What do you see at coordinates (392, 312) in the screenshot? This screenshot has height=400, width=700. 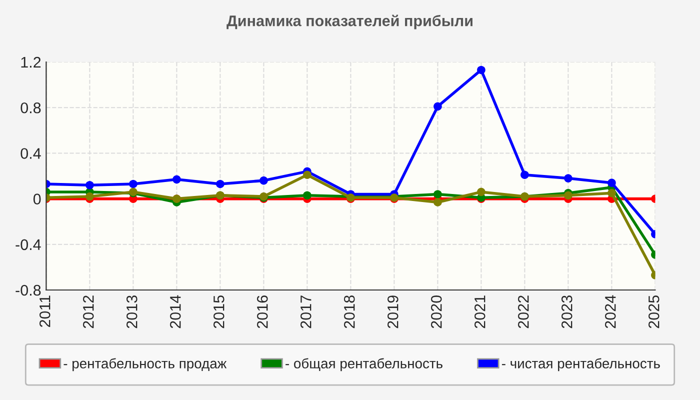 I see `x-tick-label: 2019` at bounding box center [392, 312].